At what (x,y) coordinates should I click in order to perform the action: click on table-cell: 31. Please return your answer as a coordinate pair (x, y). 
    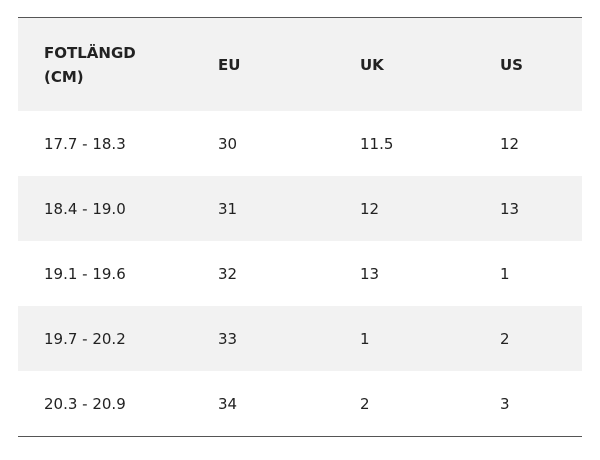
    Looking at the image, I should click on (263, 208).